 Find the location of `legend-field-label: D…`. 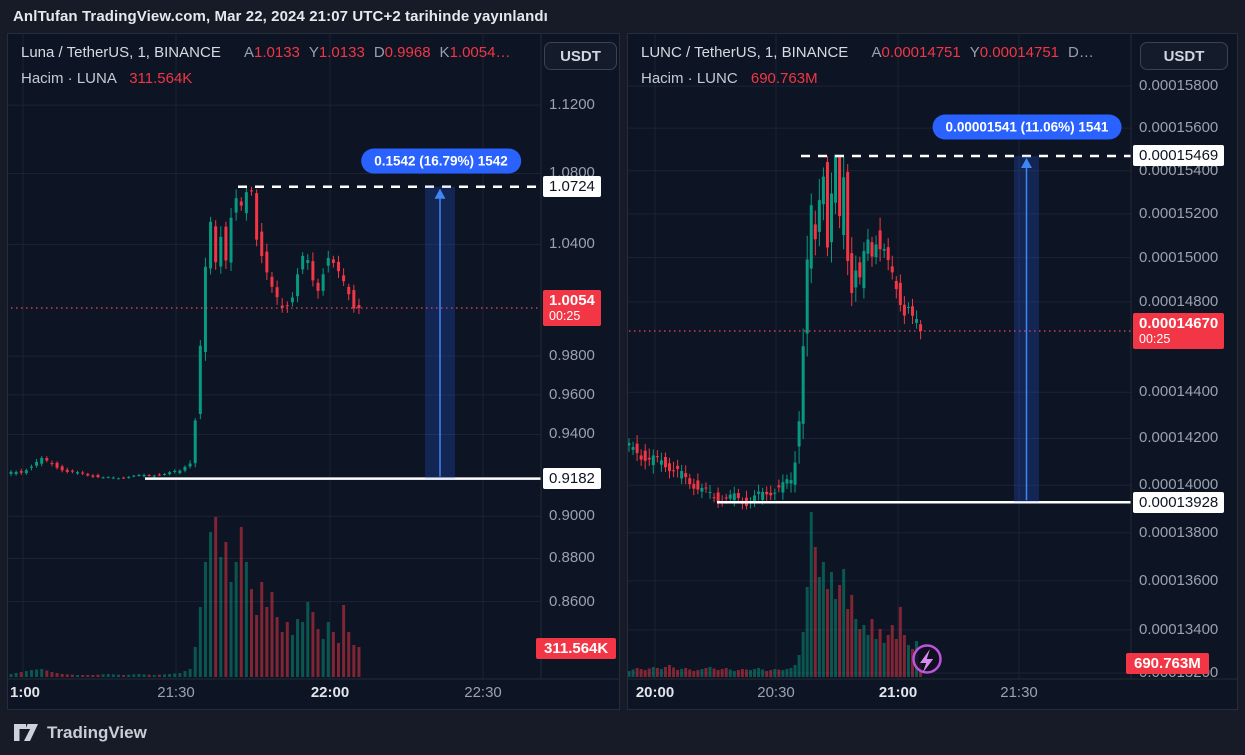

legend-field-label: D… is located at coordinates (1081, 52).